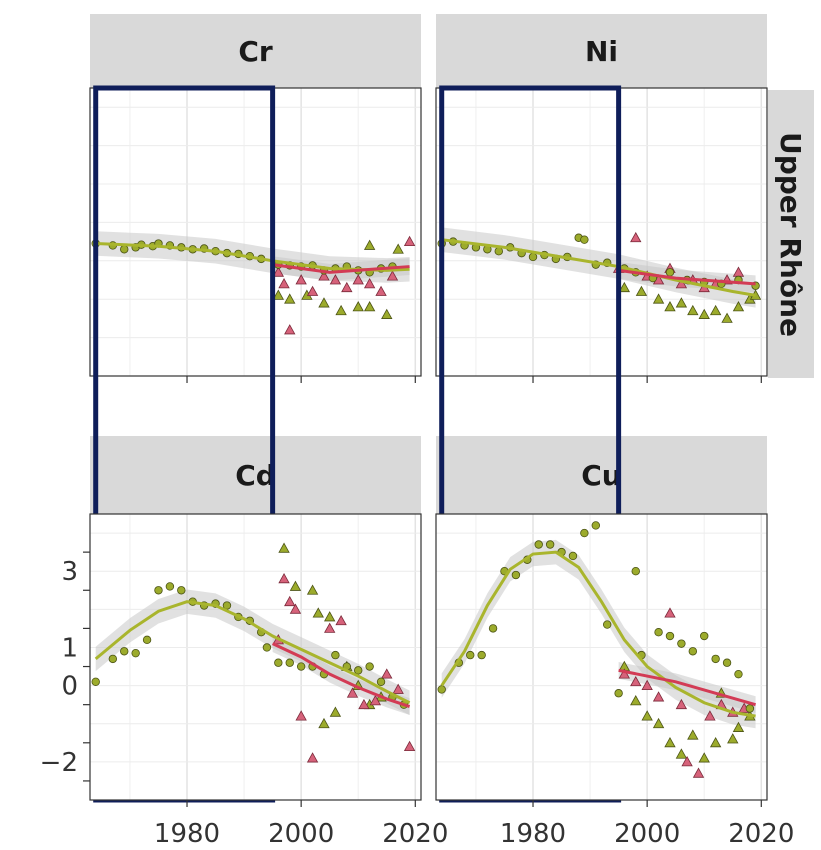 Image resolution: width=821 pixels, height=850 pixels. Describe the element at coordinates (255, 232) in the screenshot. I see `panel-bg-cr` at that location.